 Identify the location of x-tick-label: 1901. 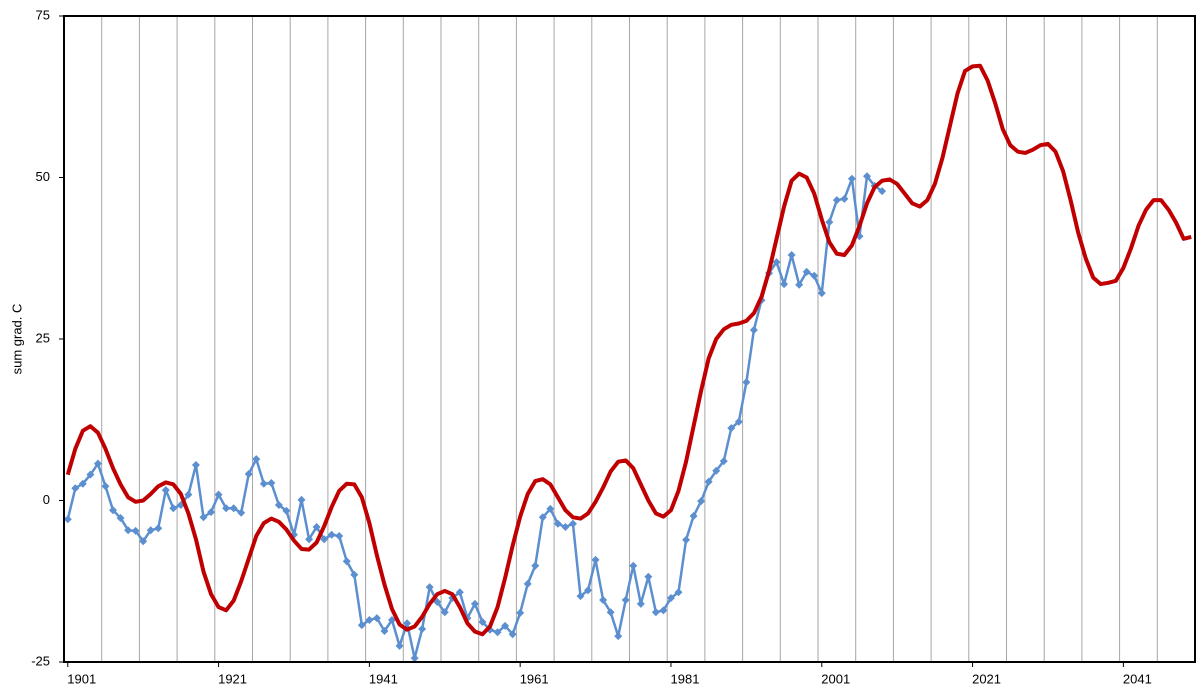
(81, 678).